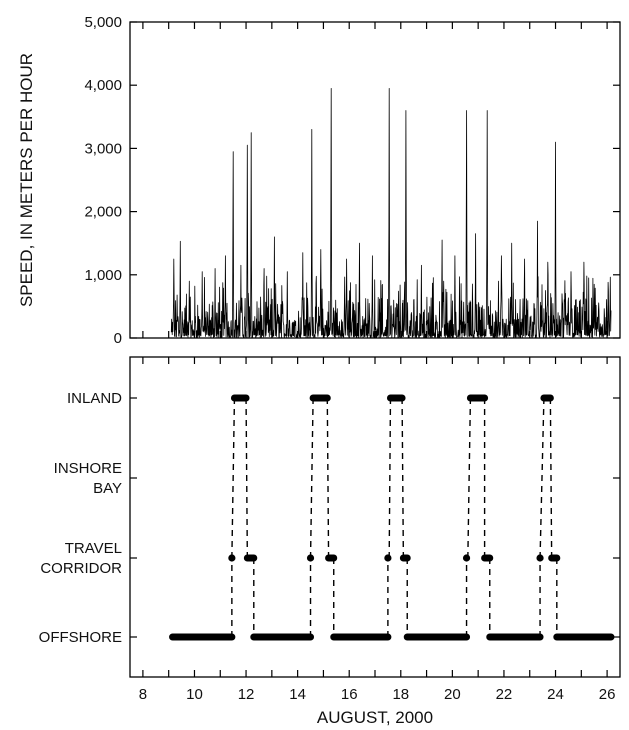  Describe the element at coordinates (297, 694) in the screenshot. I see `location-x-tick-label: 14` at that location.